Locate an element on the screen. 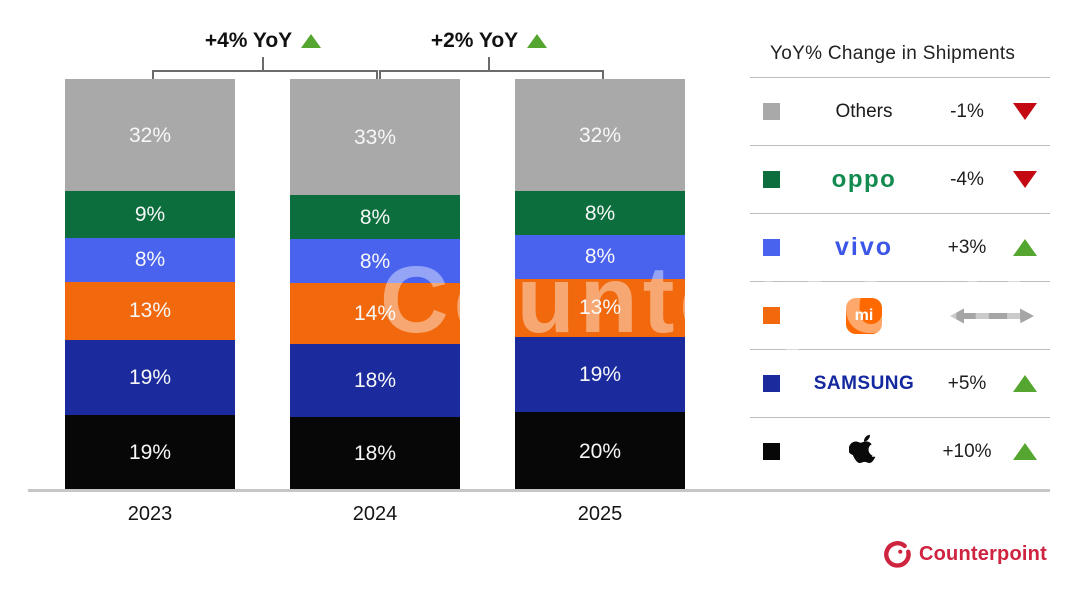  apple-change: +10% is located at coordinates (967, 451).